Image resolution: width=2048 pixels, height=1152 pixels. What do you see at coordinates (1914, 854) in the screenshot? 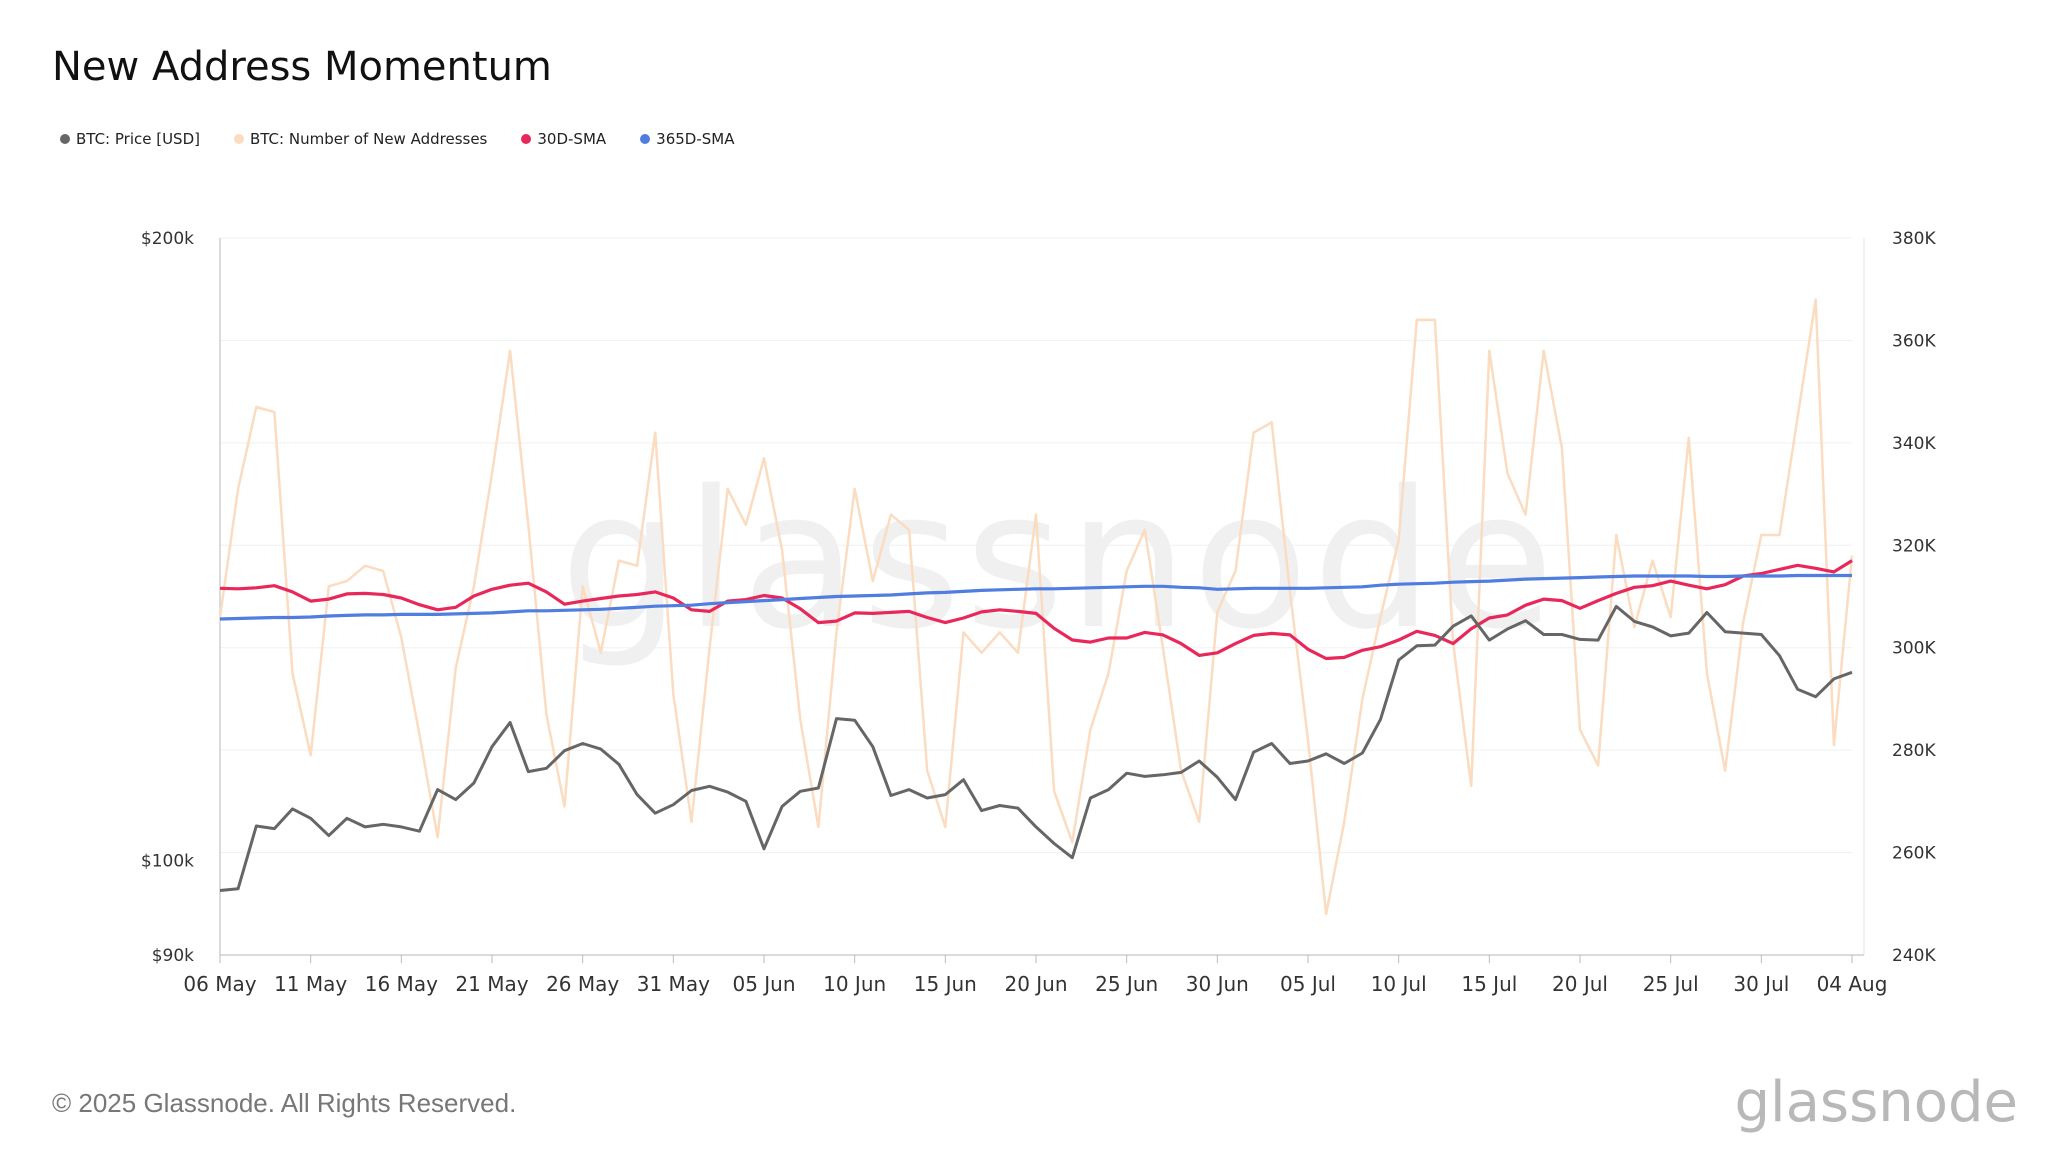
I see `y-right-tick-label: 260K` at bounding box center [1914, 854].